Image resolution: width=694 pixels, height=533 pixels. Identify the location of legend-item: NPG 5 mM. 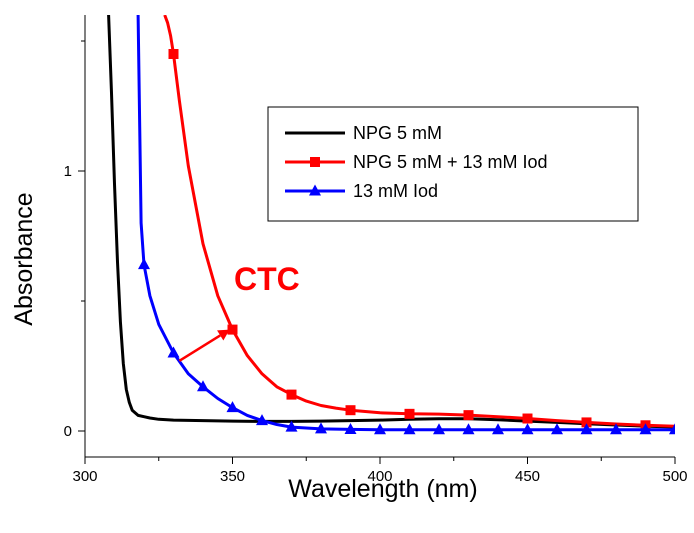
(363, 133).